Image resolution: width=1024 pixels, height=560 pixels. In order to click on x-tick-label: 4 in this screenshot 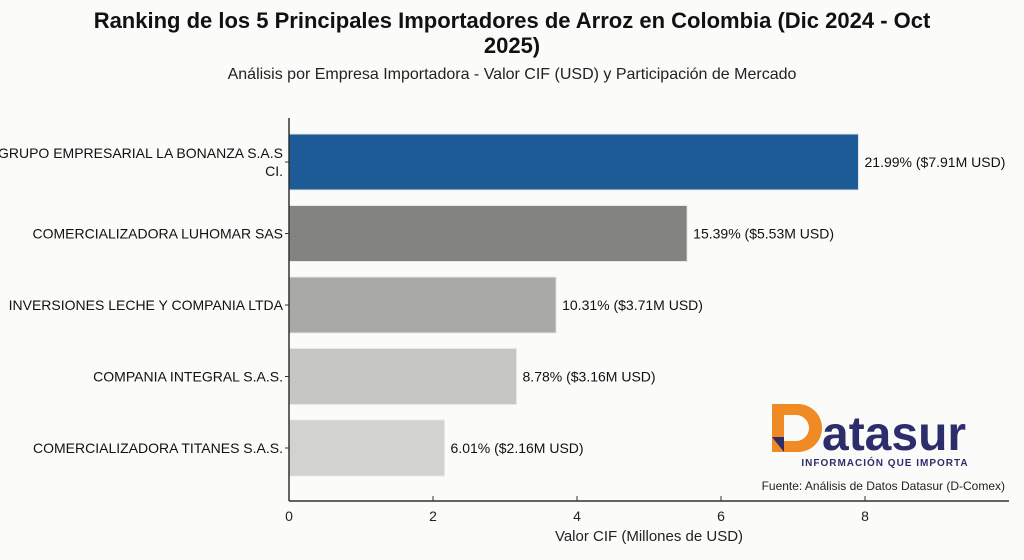, I will do `click(577, 516)`.